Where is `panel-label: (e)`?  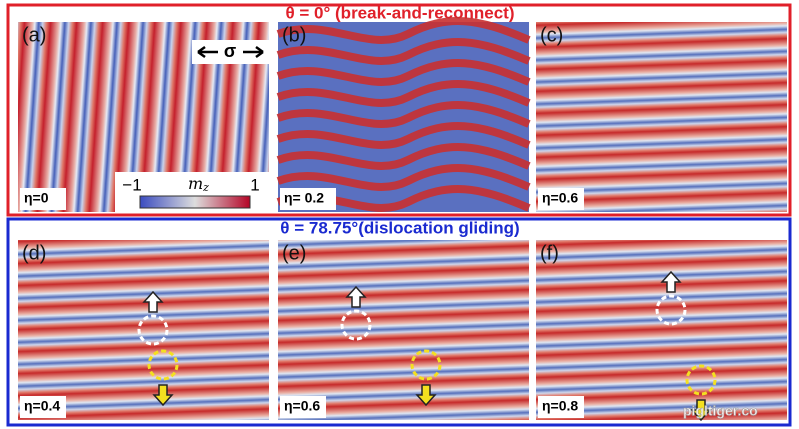
panel-label: (e) is located at coordinates (294, 253).